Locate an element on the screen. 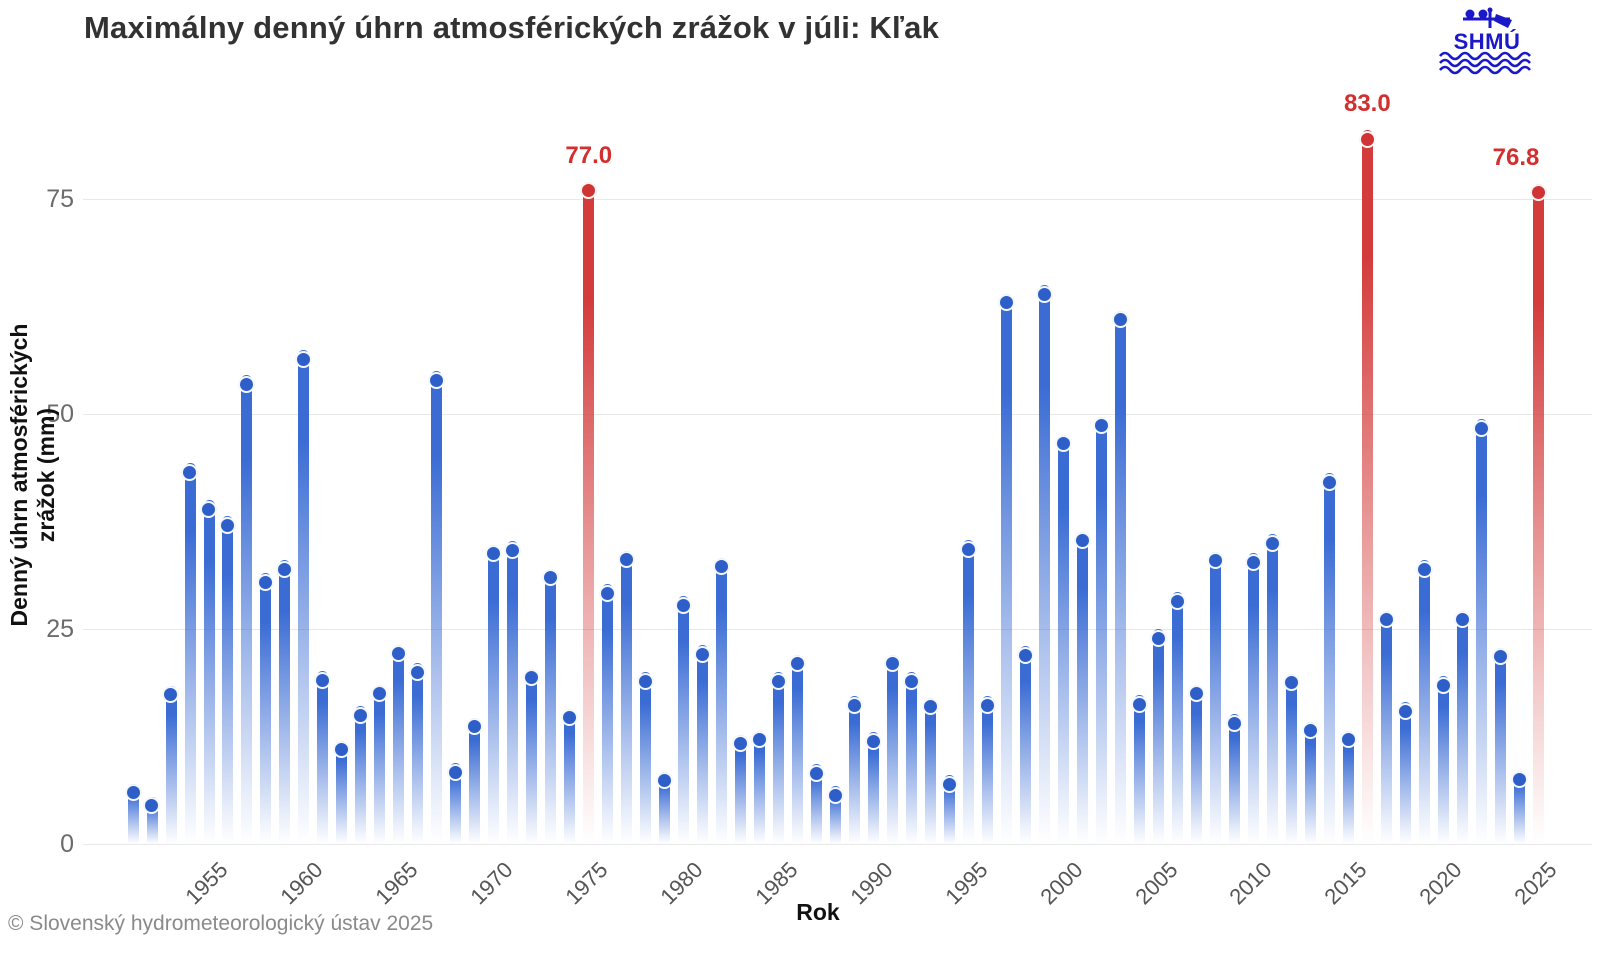 The height and width of the screenshot is (960, 1600). bar-dot-1999 is located at coordinates (1045, 294).